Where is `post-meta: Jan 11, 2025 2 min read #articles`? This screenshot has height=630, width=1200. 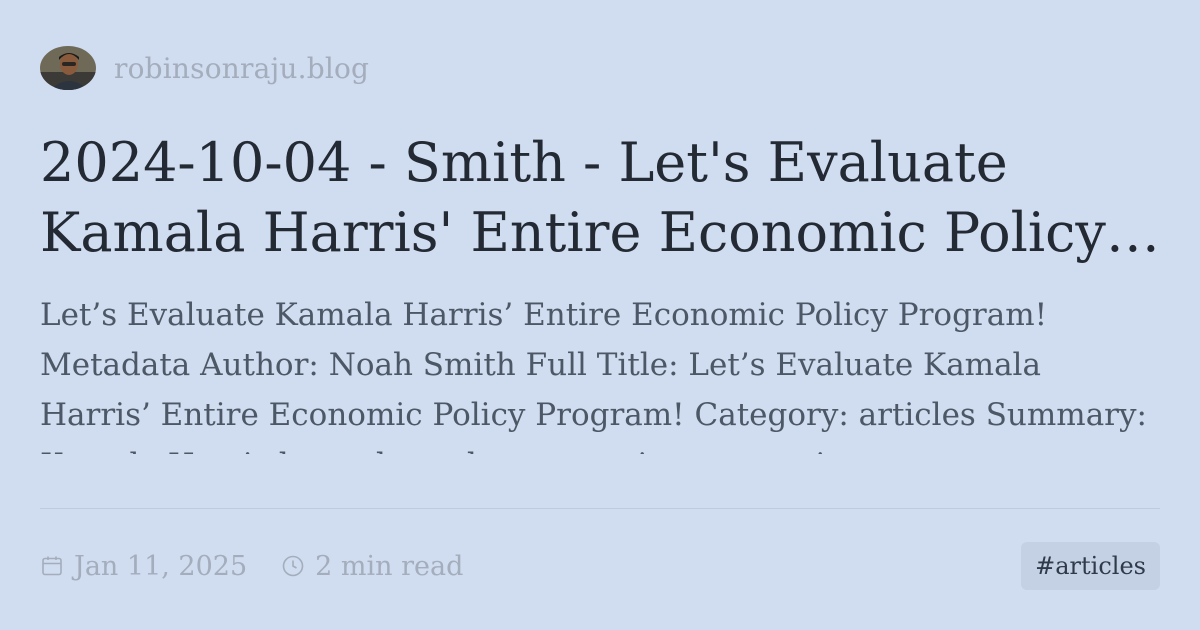
post-meta: Jan 11, 2025 2 min read #articles is located at coordinates (600, 566).